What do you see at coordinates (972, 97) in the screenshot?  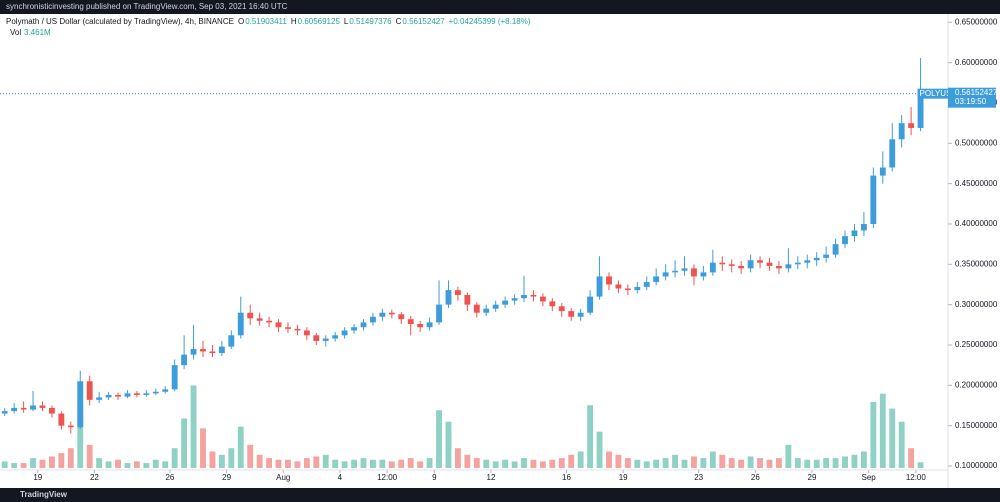 I see `price-label-box` at bounding box center [972, 97].